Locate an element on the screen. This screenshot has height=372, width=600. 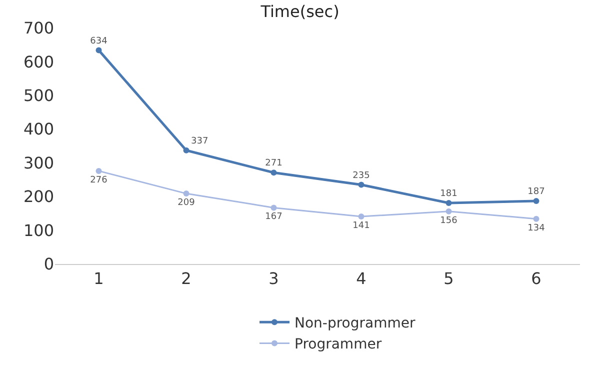
data-label: 276 is located at coordinates (99, 180).